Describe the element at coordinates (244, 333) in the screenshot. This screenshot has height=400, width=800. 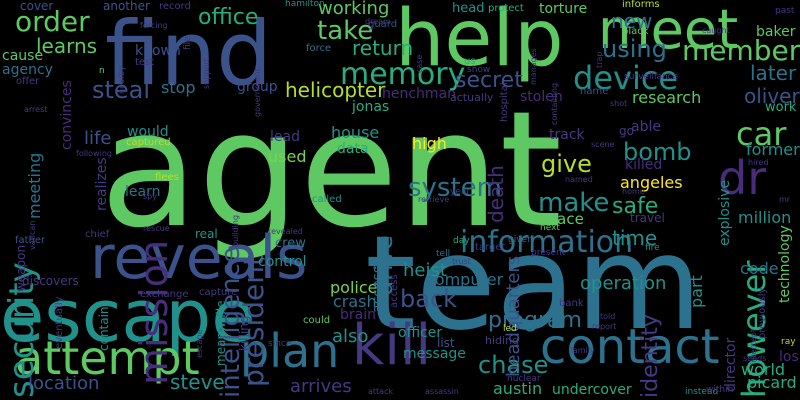
I see `word-killing: killing` at that location.